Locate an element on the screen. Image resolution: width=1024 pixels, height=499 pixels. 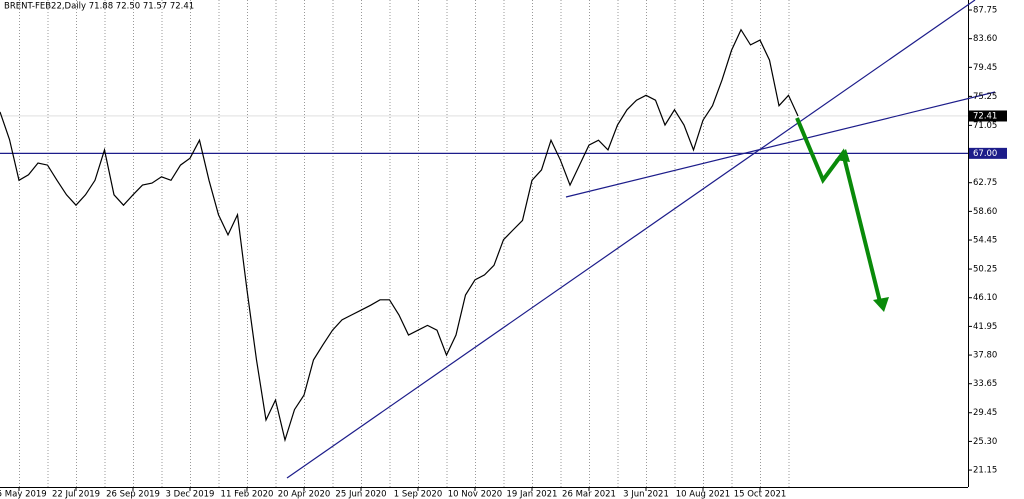
y-tick-label: 21.15 is located at coordinates (985, 471).